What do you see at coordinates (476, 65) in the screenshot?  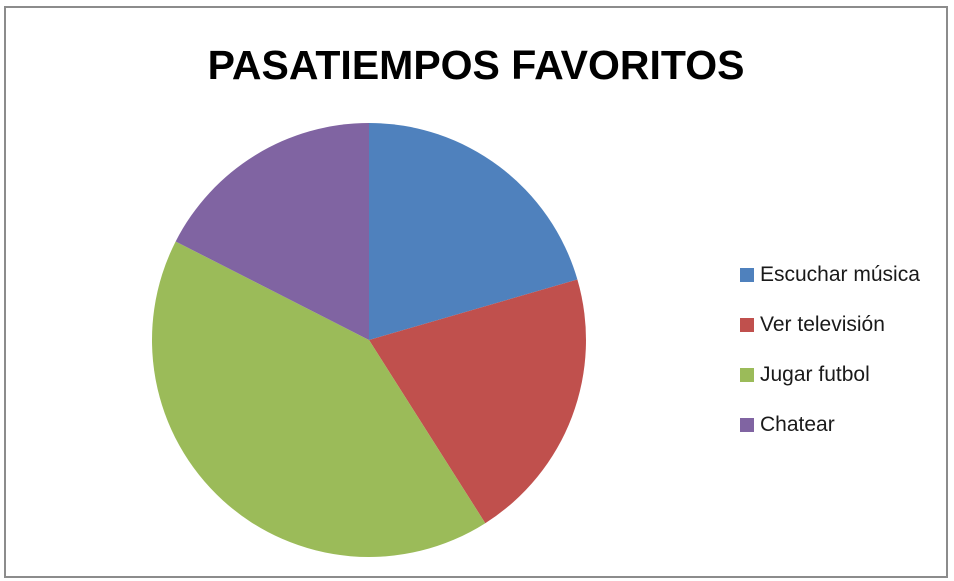 I see `chart-title: PASATIEMPOS FAVORITOS` at bounding box center [476, 65].